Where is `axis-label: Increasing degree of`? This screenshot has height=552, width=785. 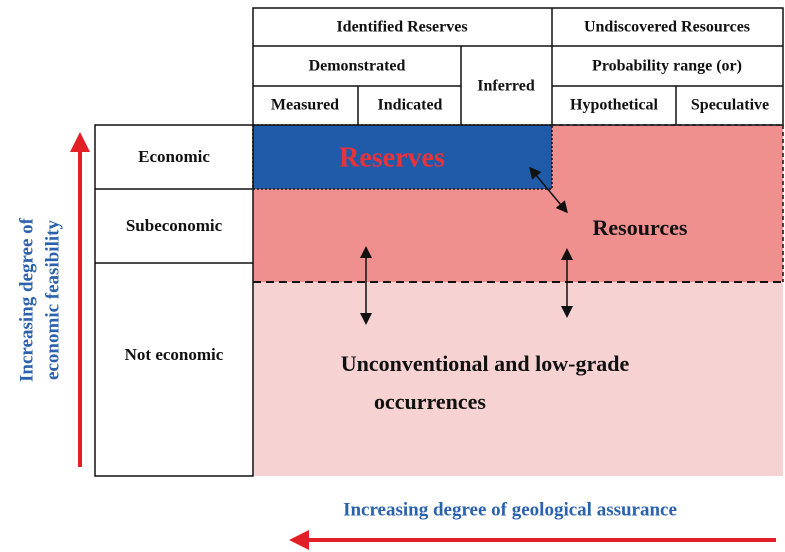 axis-label: Increasing degree of is located at coordinates (26, 299).